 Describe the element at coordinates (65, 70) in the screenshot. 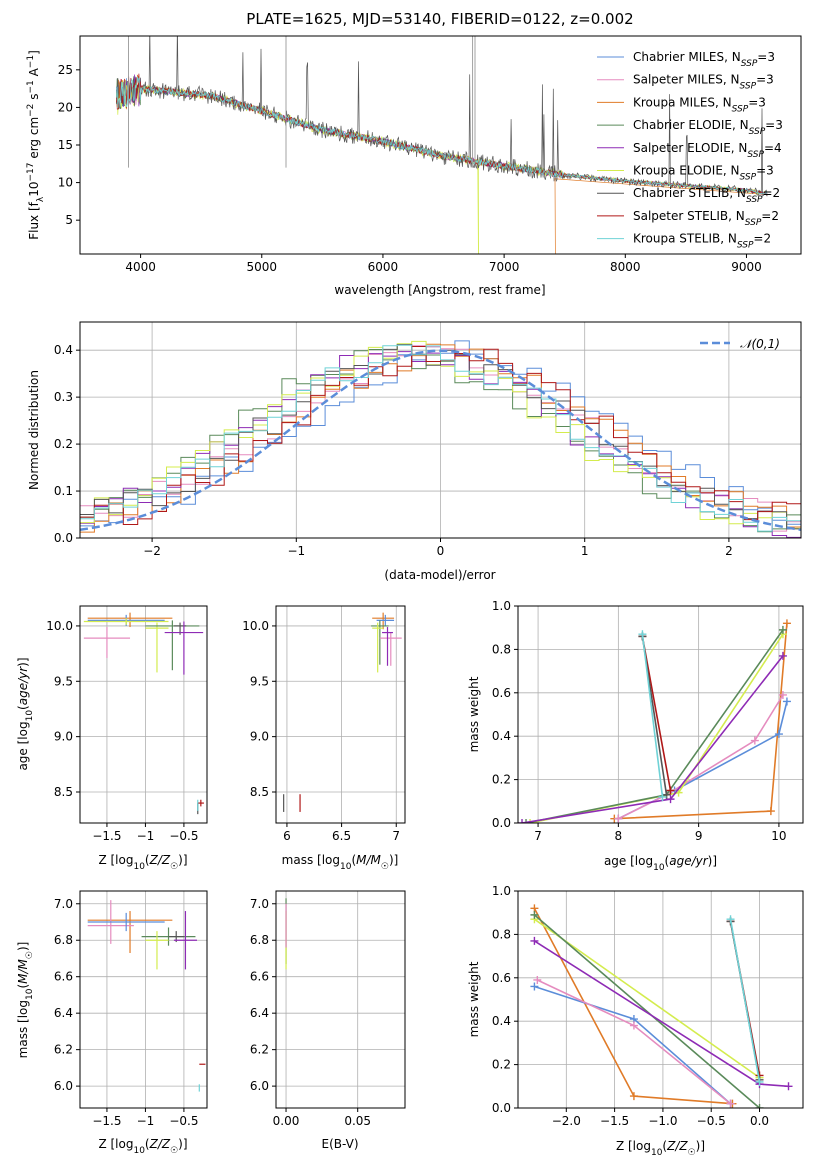

I see `y-tick-label: 25` at that location.